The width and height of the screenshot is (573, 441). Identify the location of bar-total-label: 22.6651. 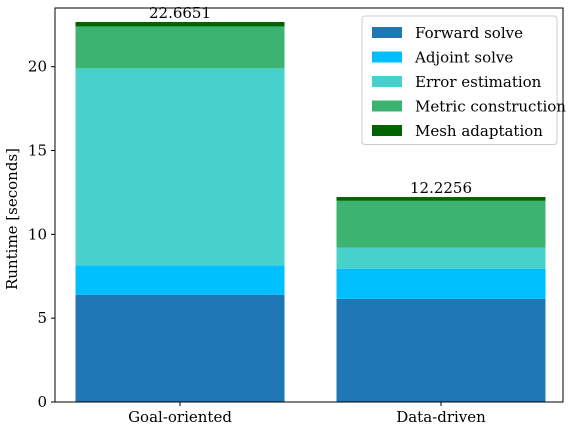
(180, 13).